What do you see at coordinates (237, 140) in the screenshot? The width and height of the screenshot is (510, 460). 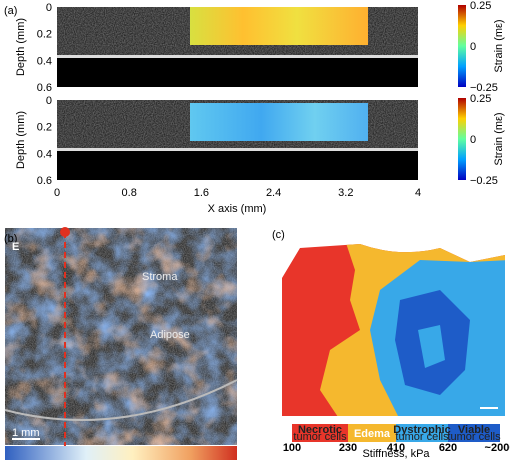 I see `oct-image-bottom` at bounding box center [237, 140].